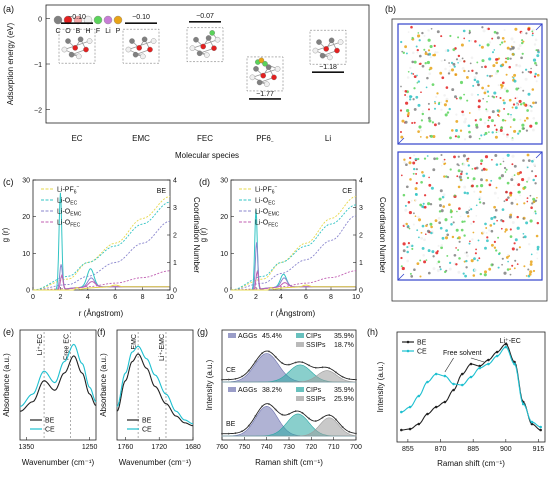 Image resolution: width=550 pixels, height=485 pixels. What do you see at coordinates (78, 31) in the screenshot?
I see `atom-legend-letter: B` at bounding box center [78, 31].